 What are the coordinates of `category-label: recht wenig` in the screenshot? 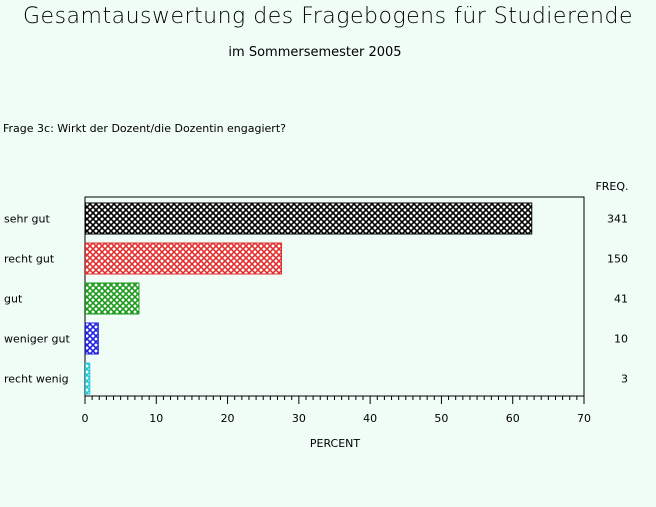 It's located at (36, 379).